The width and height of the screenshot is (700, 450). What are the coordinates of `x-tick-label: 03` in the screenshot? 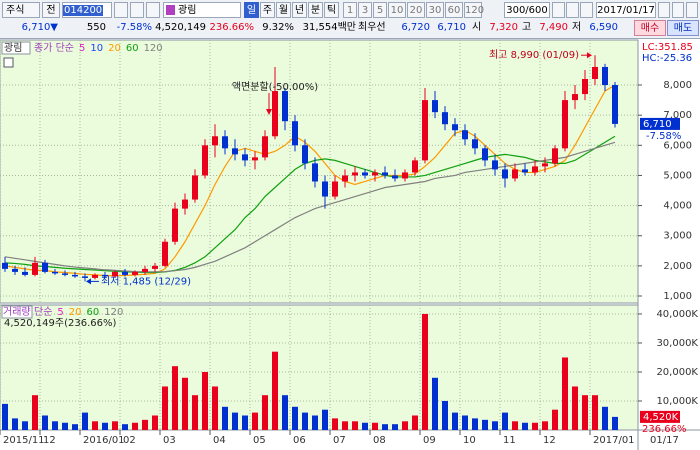 It's located at (169, 440).